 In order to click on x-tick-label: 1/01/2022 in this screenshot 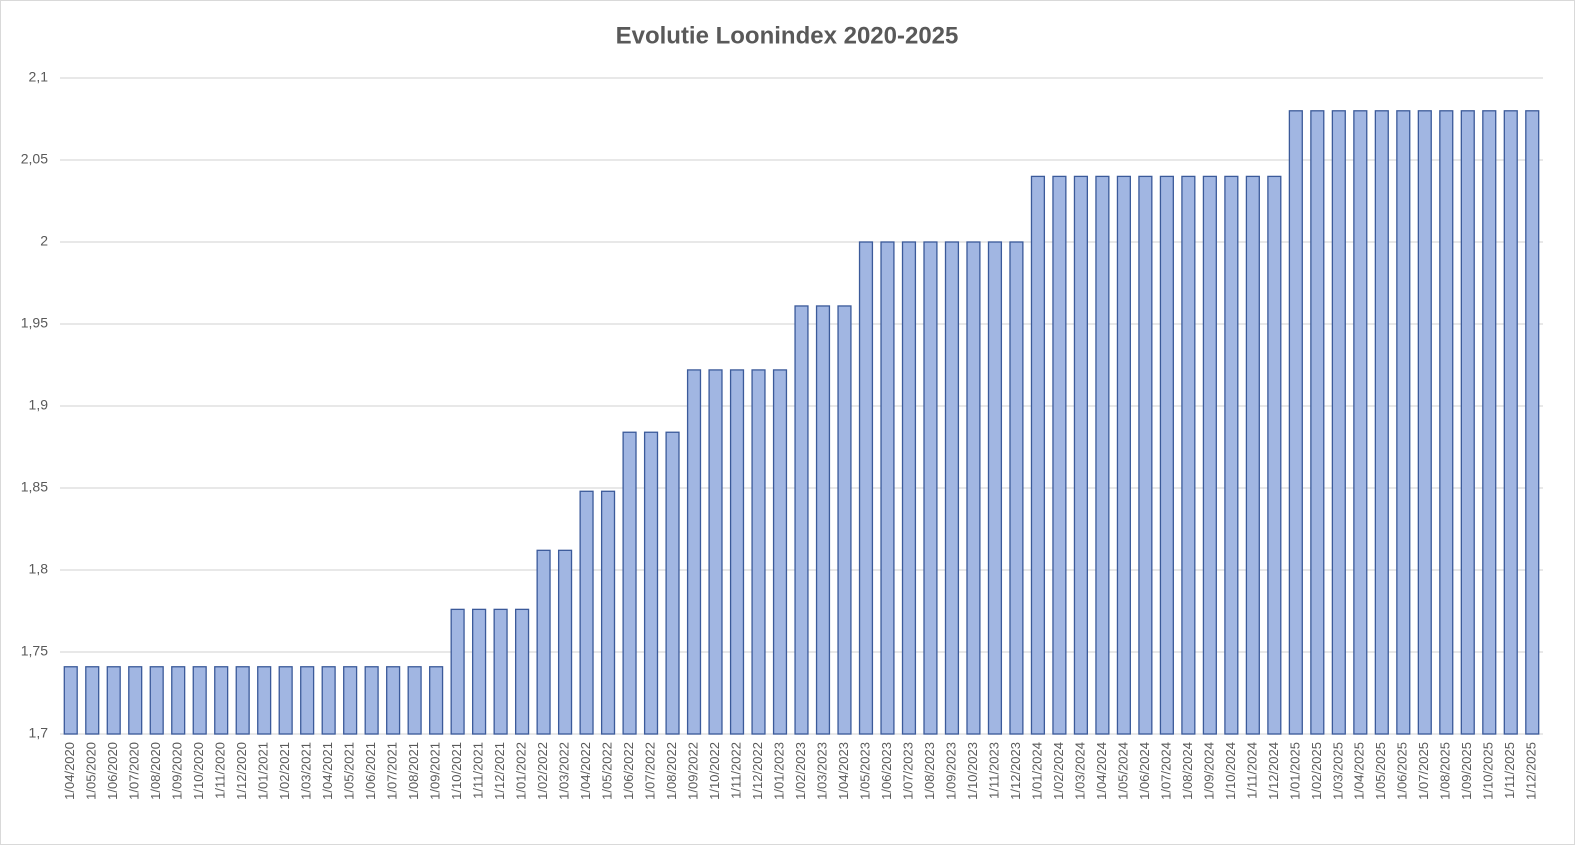, I will do `click(521, 771)`.